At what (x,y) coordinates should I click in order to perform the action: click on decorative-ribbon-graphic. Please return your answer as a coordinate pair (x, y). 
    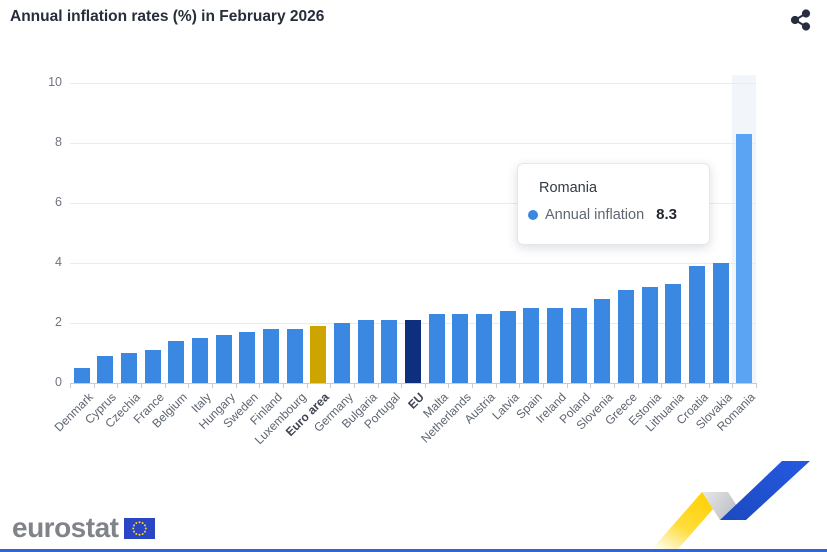
    Looking at the image, I should click on (731, 505).